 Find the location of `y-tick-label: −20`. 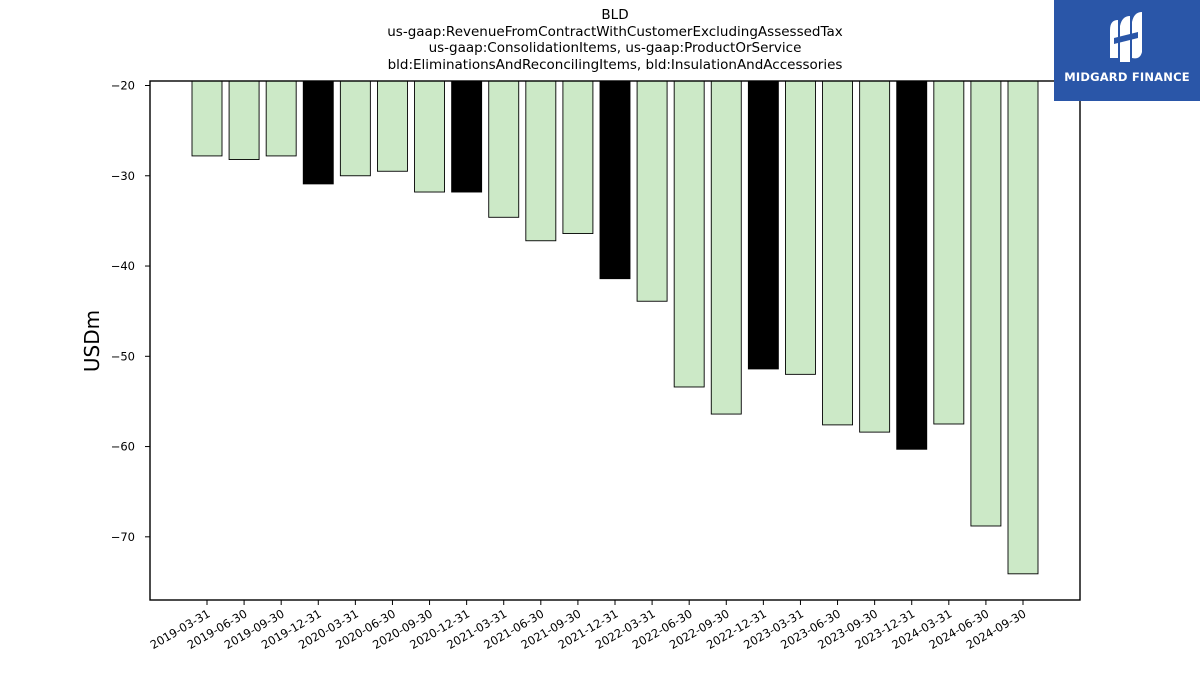

y-tick-label: −20 is located at coordinates (123, 86).